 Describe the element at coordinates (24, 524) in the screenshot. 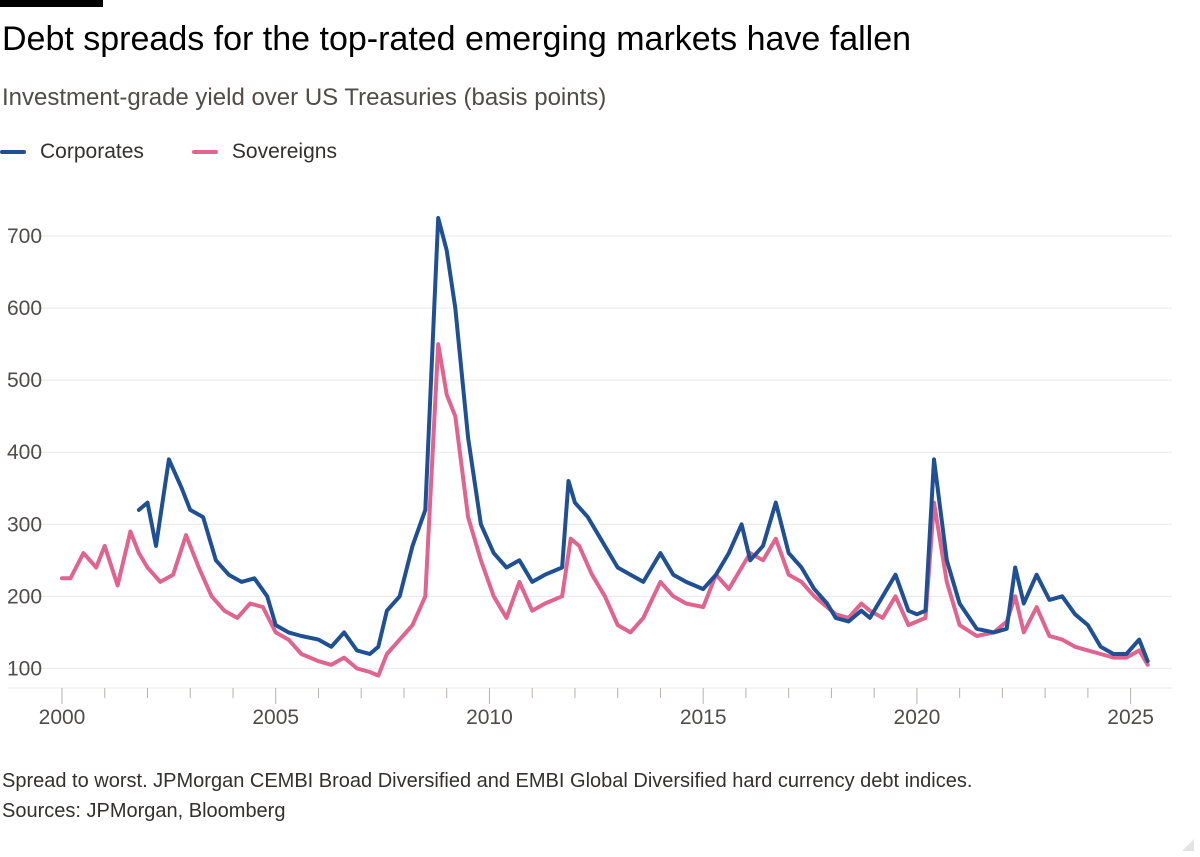

I see `y-tick-label: 300` at that location.